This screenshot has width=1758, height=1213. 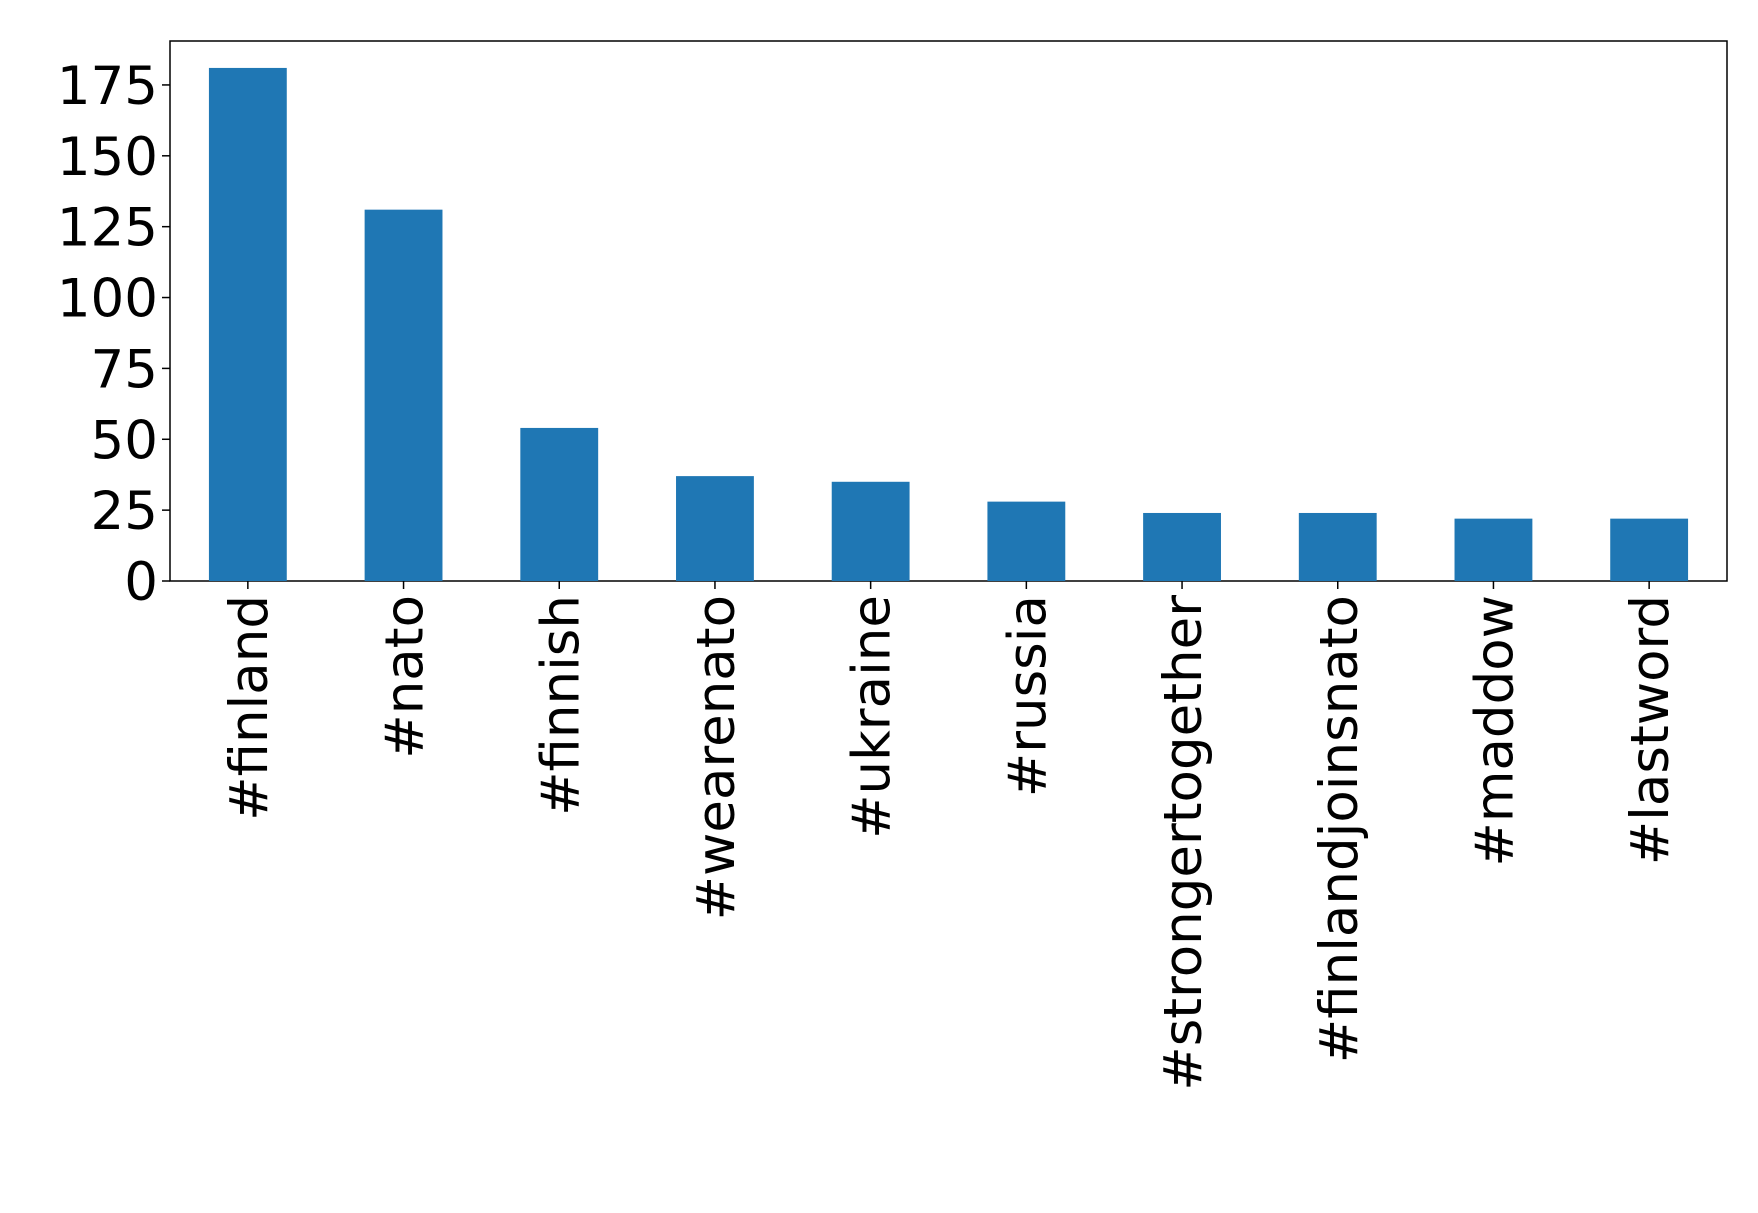 What do you see at coordinates (872, 717) in the screenshot?
I see `x-tick-label: #ukraine` at bounding box center [872, 717].